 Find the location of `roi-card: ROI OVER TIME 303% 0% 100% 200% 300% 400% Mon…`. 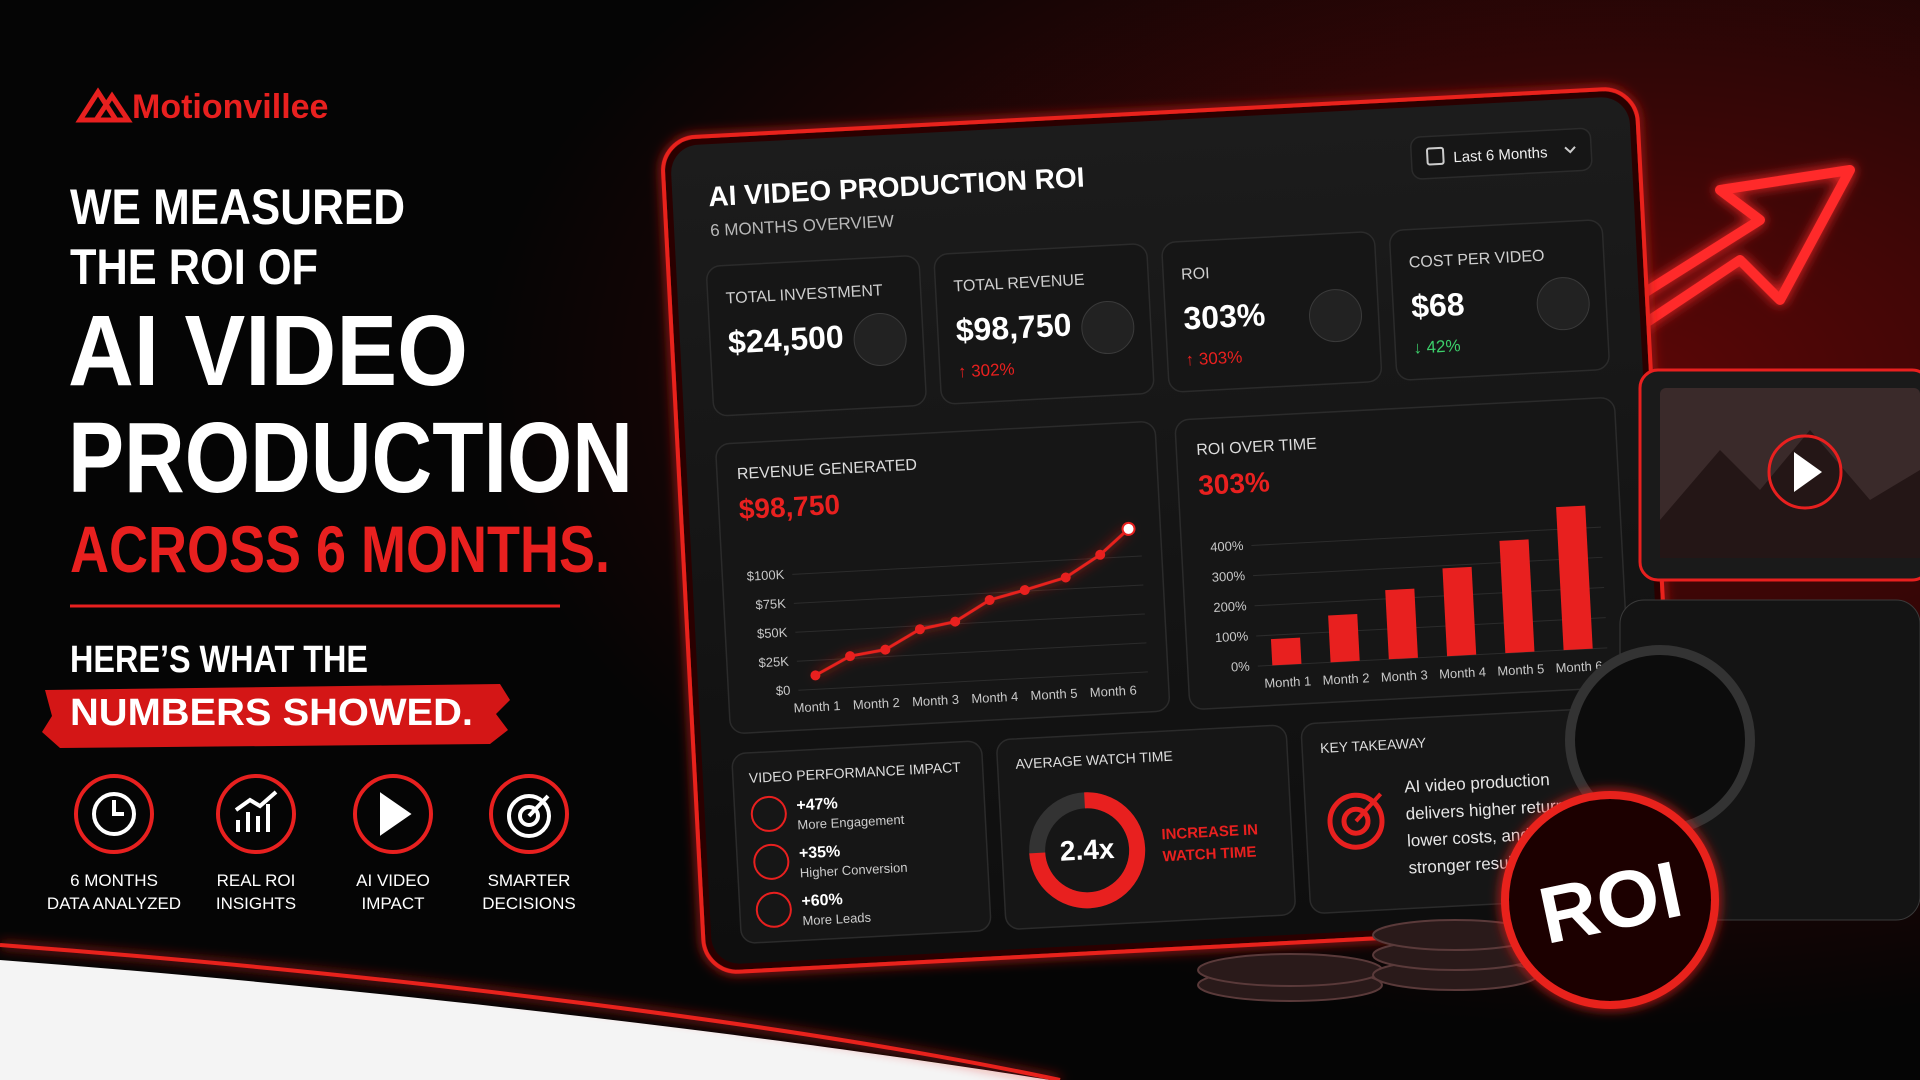

roi-card: ROI OVER TIME 303% 0% 100% 200% 300% 400% Mon… is located at coordinates (1402, 553).